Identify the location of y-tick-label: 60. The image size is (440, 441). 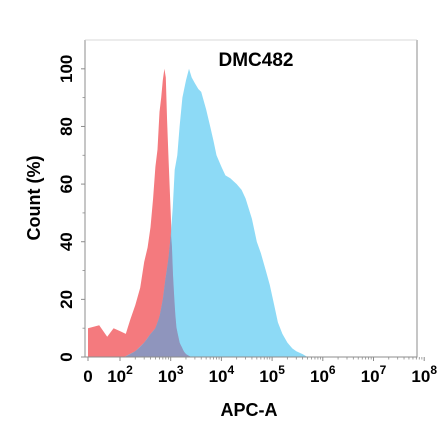
(66, 184).